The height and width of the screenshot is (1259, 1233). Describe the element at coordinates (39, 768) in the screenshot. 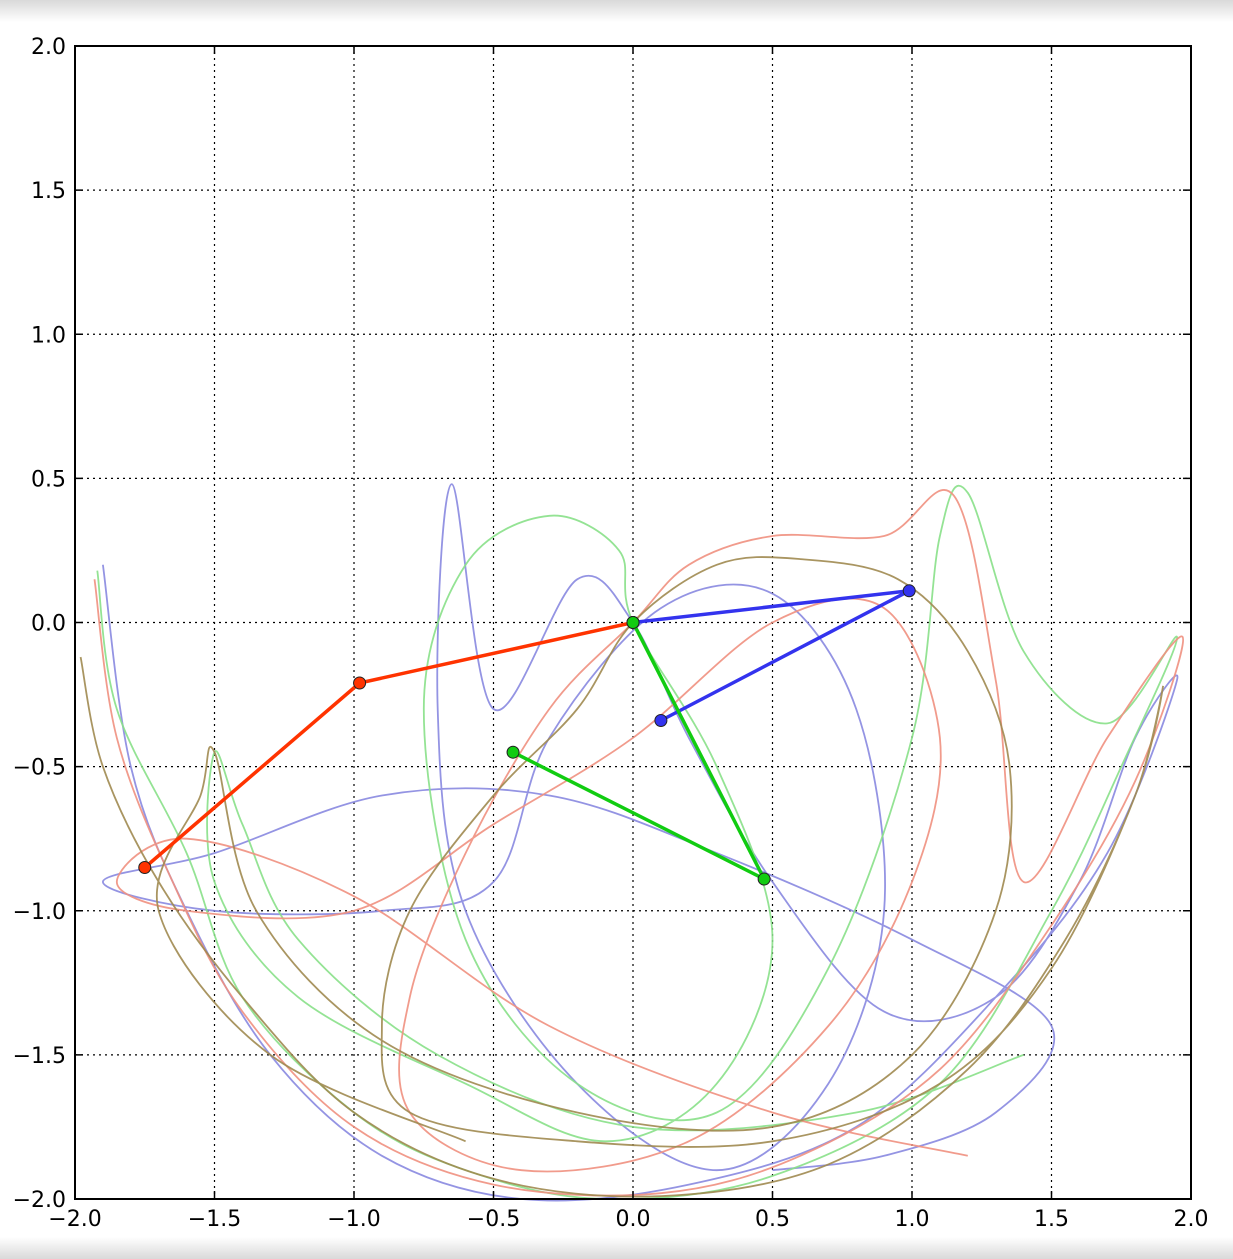

I see `y-tick-label: −0.5` at that location.